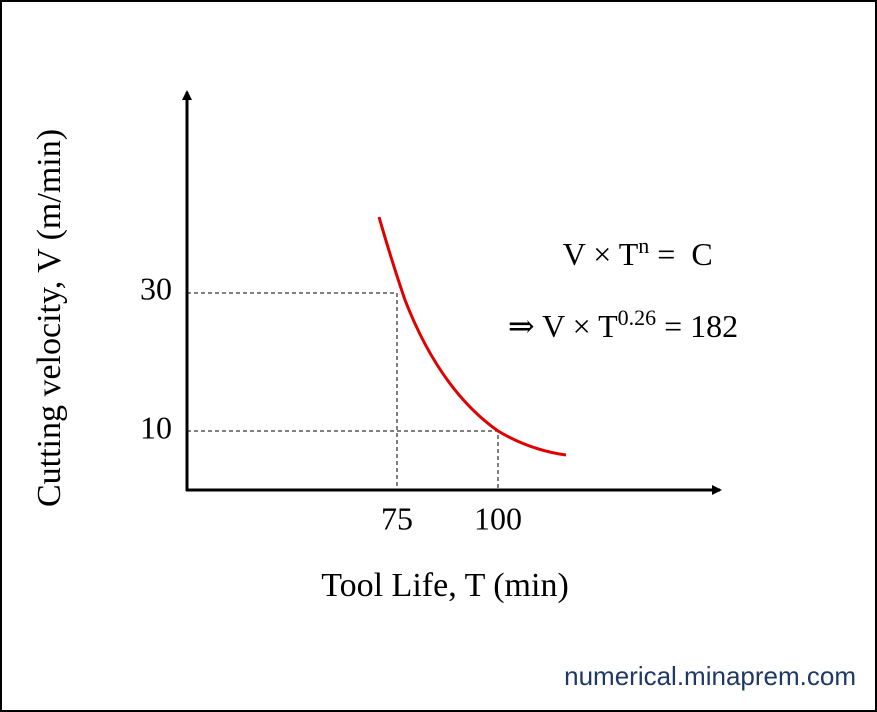 The height and width of the screenshot is (712, 877). I want to click on equation-exponent: 0.26, so click(637, 317).